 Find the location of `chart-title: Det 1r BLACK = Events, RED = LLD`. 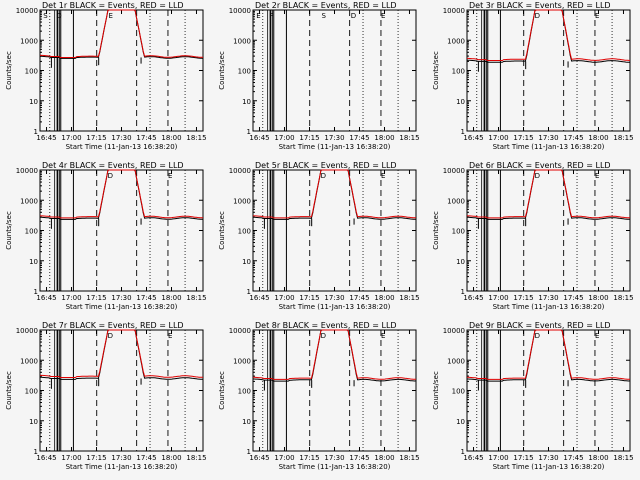

chart-title: Det 1r BLACK = Events, RED = LLD is located at coordinates (113, 5).